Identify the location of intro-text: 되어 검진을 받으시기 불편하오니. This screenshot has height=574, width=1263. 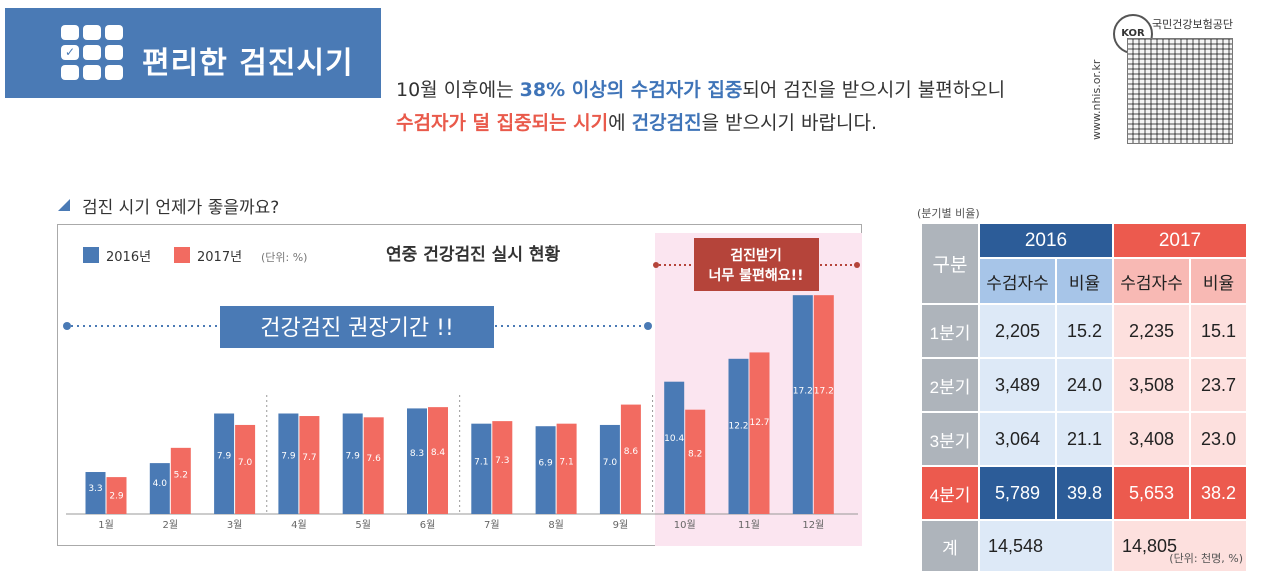
(874, 90).